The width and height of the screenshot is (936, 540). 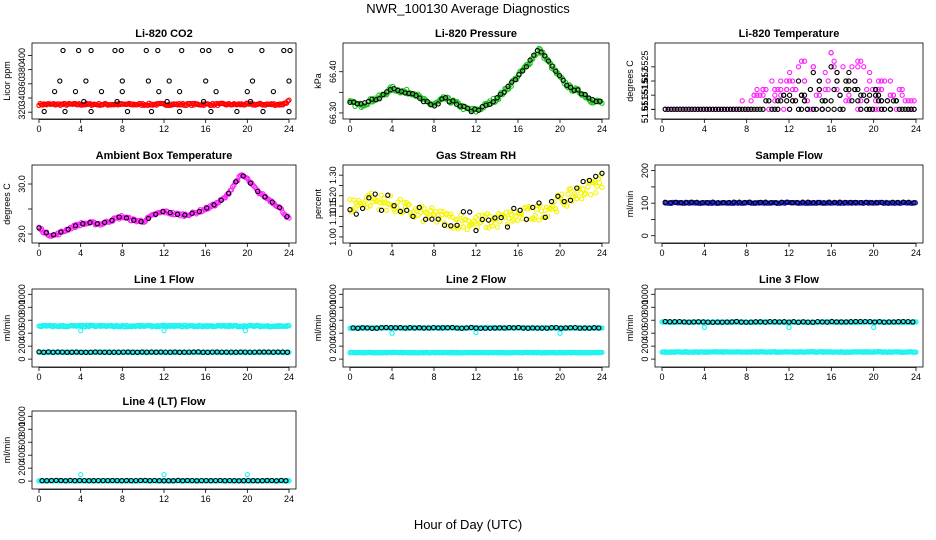 I want to click on panel-title: Line 3 Flow, so click(x=789, y=280).